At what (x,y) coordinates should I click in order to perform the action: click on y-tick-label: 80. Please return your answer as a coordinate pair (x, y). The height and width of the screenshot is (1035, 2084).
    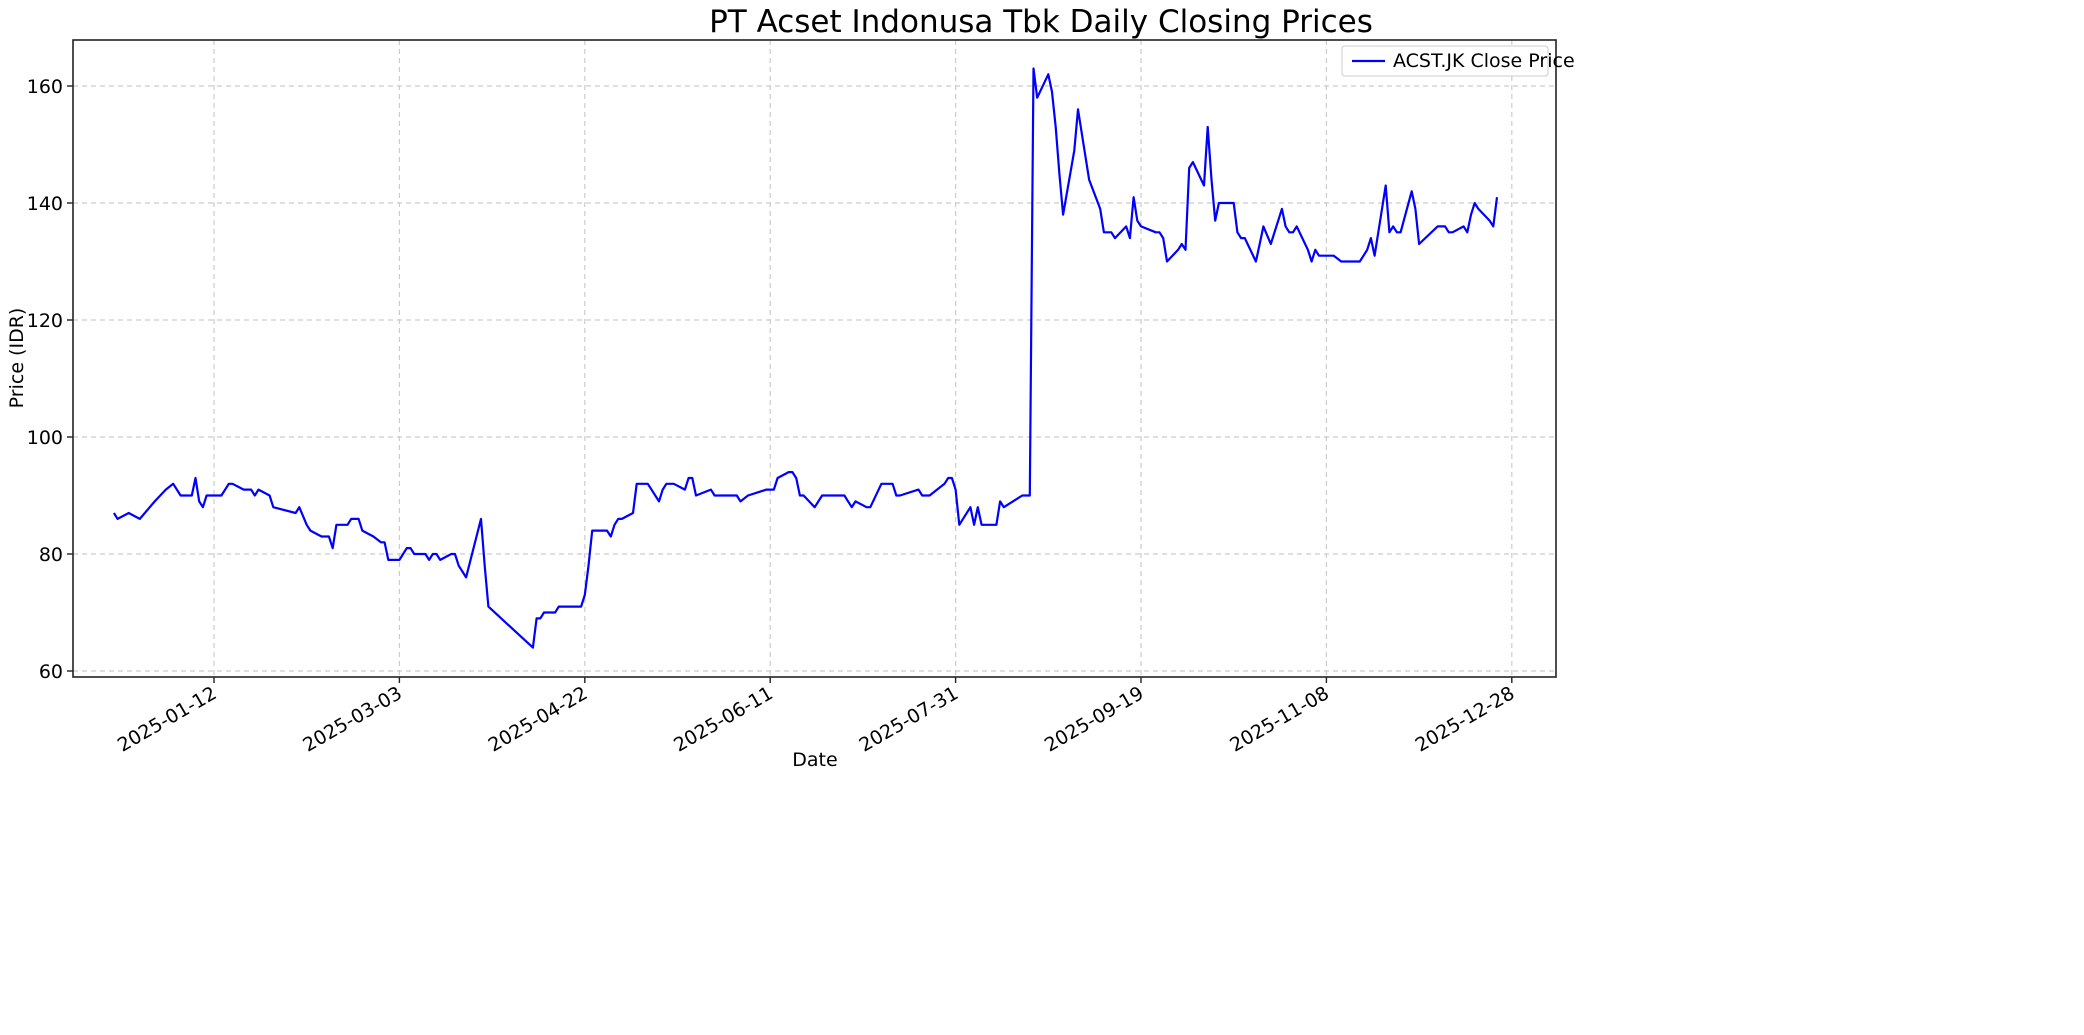
    Looking at the image, I should click on (51, 555).